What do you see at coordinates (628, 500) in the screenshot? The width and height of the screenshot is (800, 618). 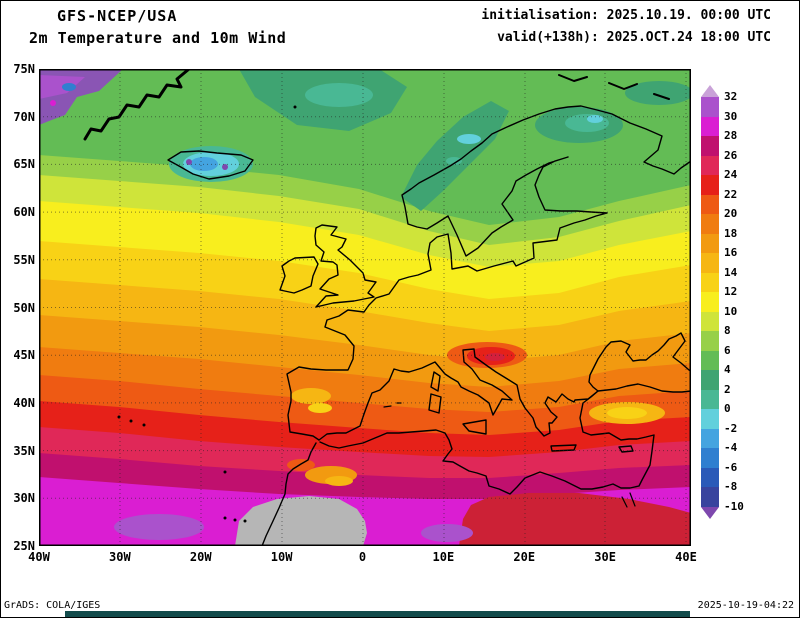 I see `coastline-red-sea` at bounding box center [628, 500].